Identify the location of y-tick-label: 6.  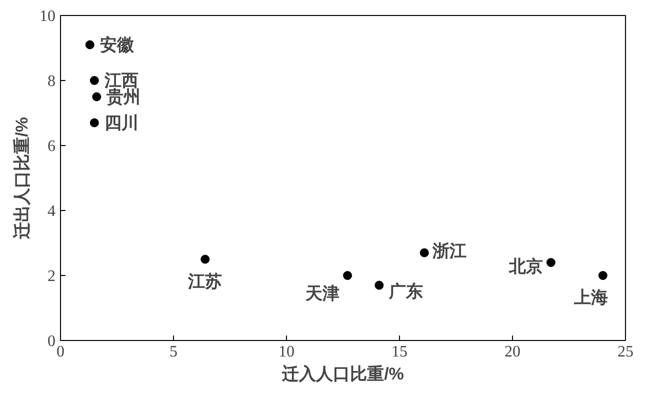
(52, 146).